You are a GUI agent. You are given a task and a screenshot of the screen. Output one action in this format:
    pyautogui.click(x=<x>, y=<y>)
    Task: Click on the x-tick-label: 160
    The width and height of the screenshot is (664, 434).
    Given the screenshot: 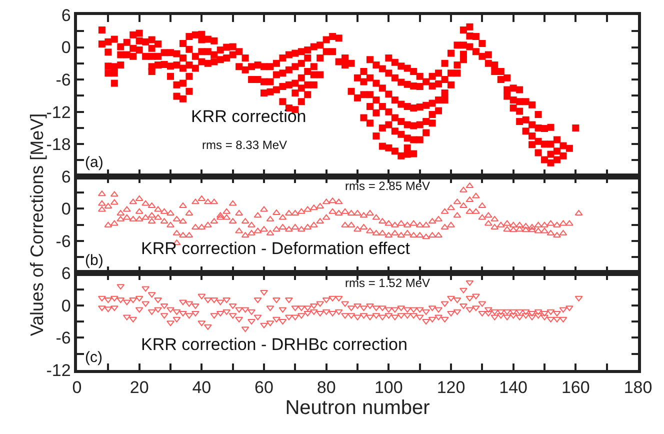 What is the action you would take?
    pyautogui.click(x=575, y=388)
    